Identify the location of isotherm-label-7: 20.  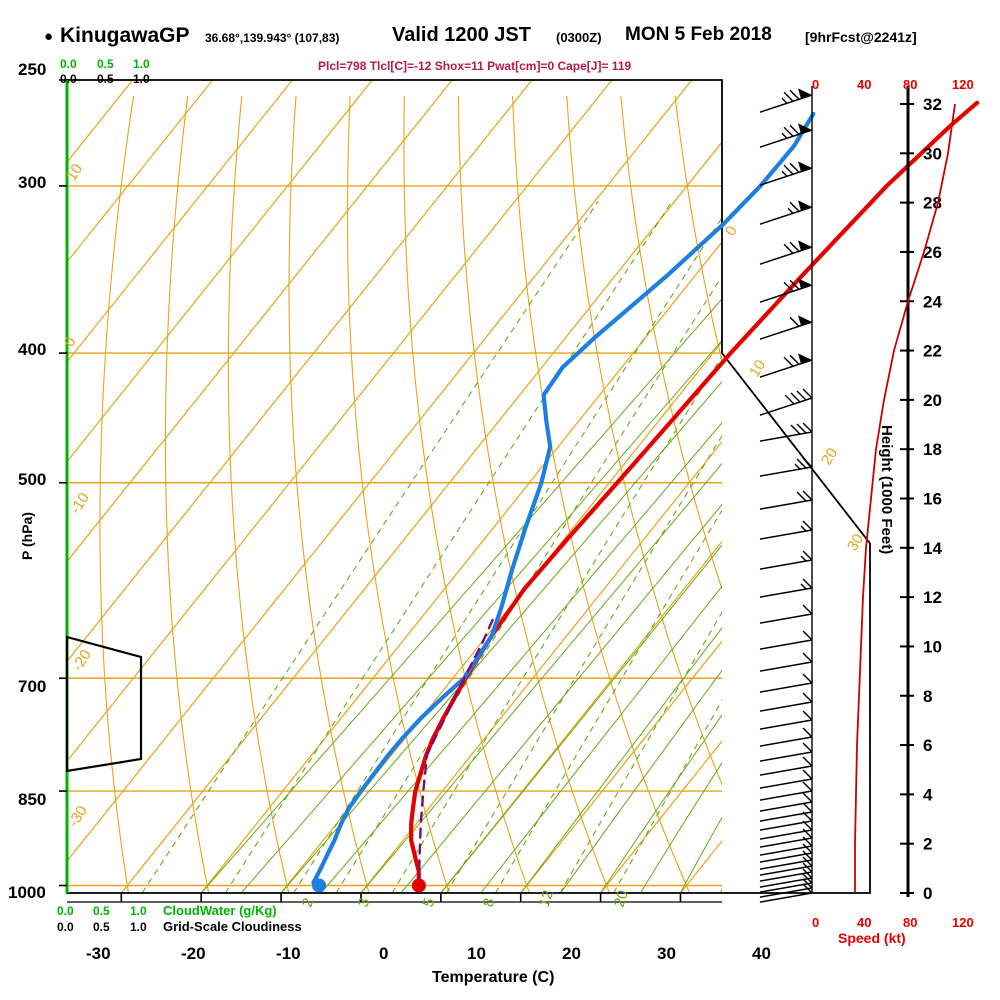
(829, 456).